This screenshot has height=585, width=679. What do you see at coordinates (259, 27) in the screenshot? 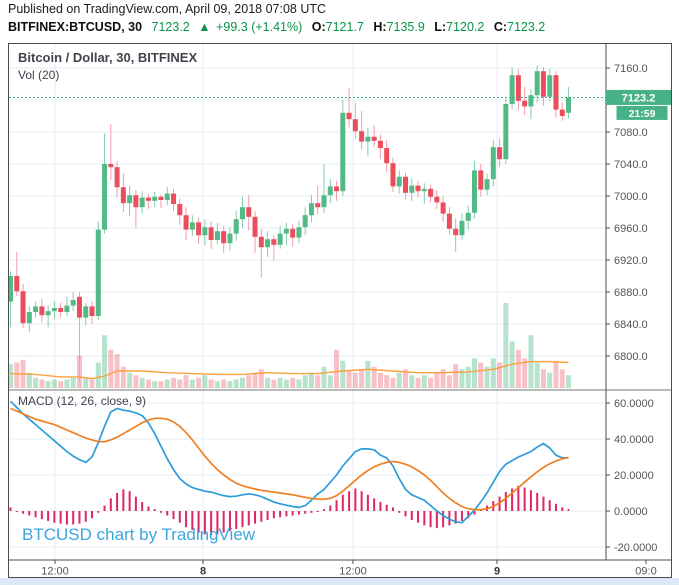
I see `price-change: +99.3 (+1.41%)` at bounding box center [259, 27].